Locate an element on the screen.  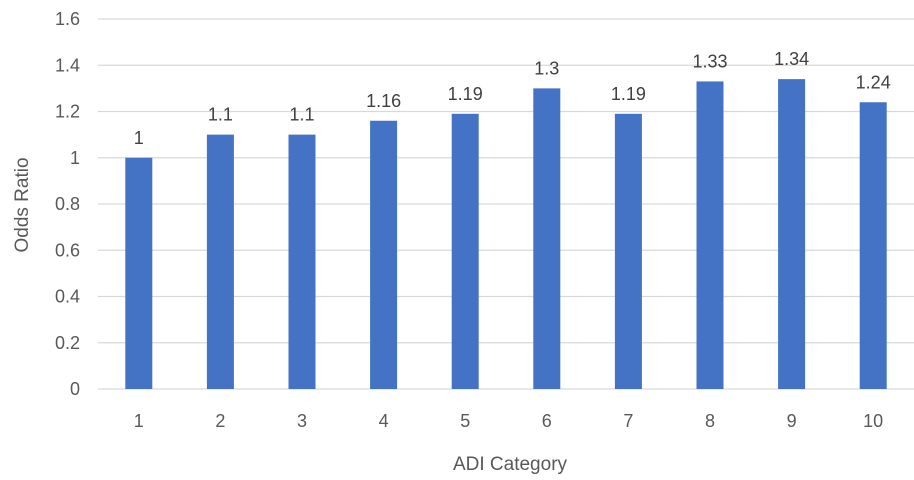
y-tick-label: 0.4 is located at coordinates (67, 297).